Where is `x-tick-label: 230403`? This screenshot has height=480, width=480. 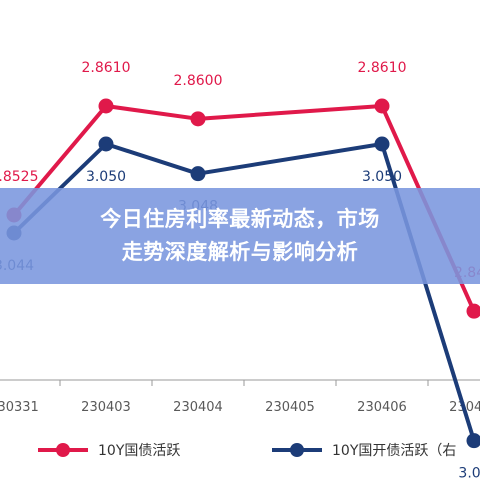 x-tick-label: 230403 is located at coordinates (106, 407).